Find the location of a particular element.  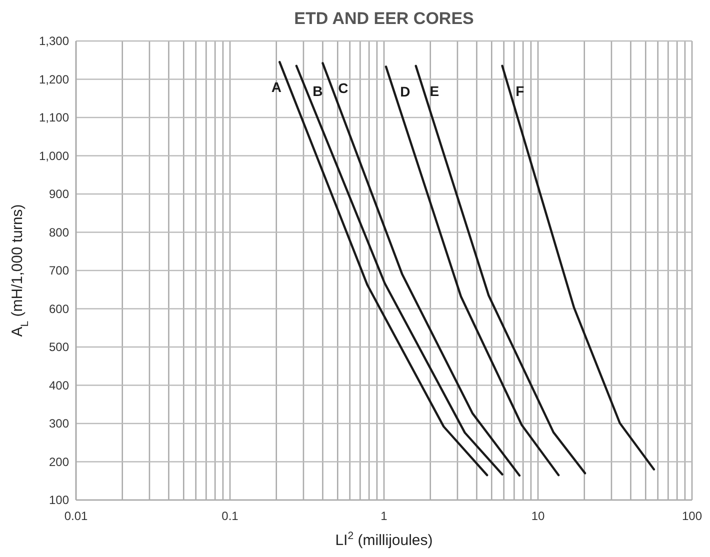

chart-title: ETD AND EER CORES is located at coordinates (384, 18).